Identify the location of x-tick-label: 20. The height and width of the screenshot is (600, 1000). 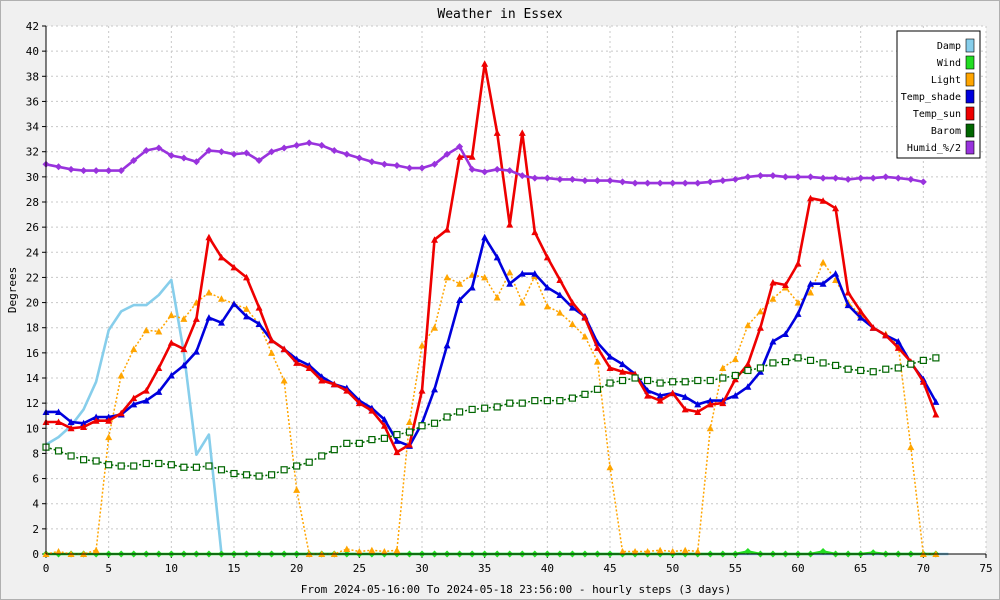
(296, 568).